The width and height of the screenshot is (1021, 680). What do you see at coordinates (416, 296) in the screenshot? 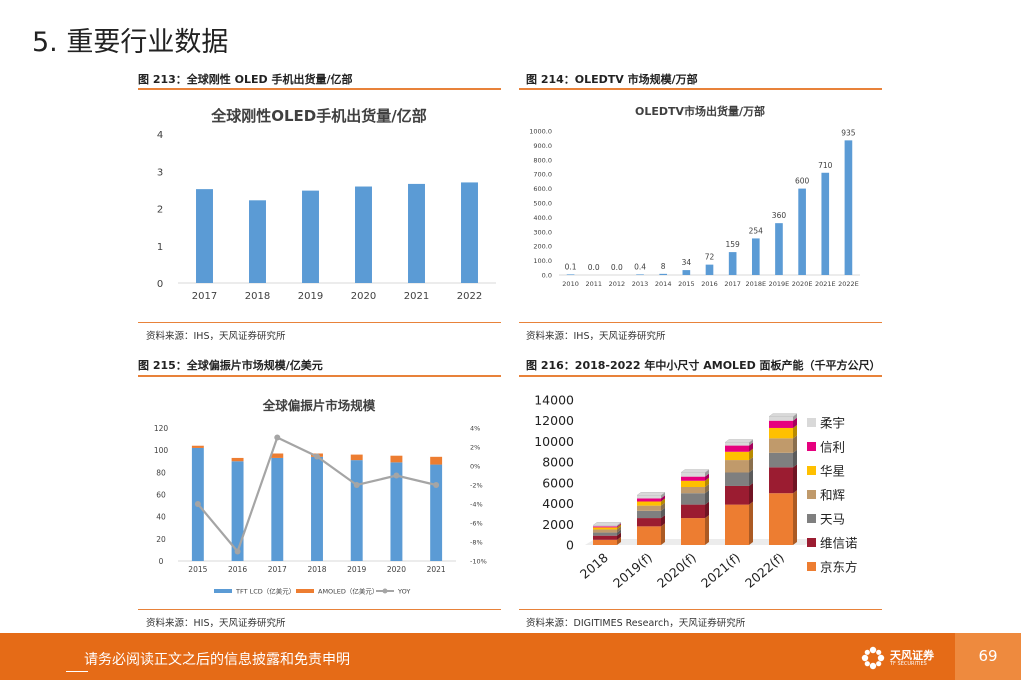
I see `x-tick-label: 2021` at bounding box center [416, 296].